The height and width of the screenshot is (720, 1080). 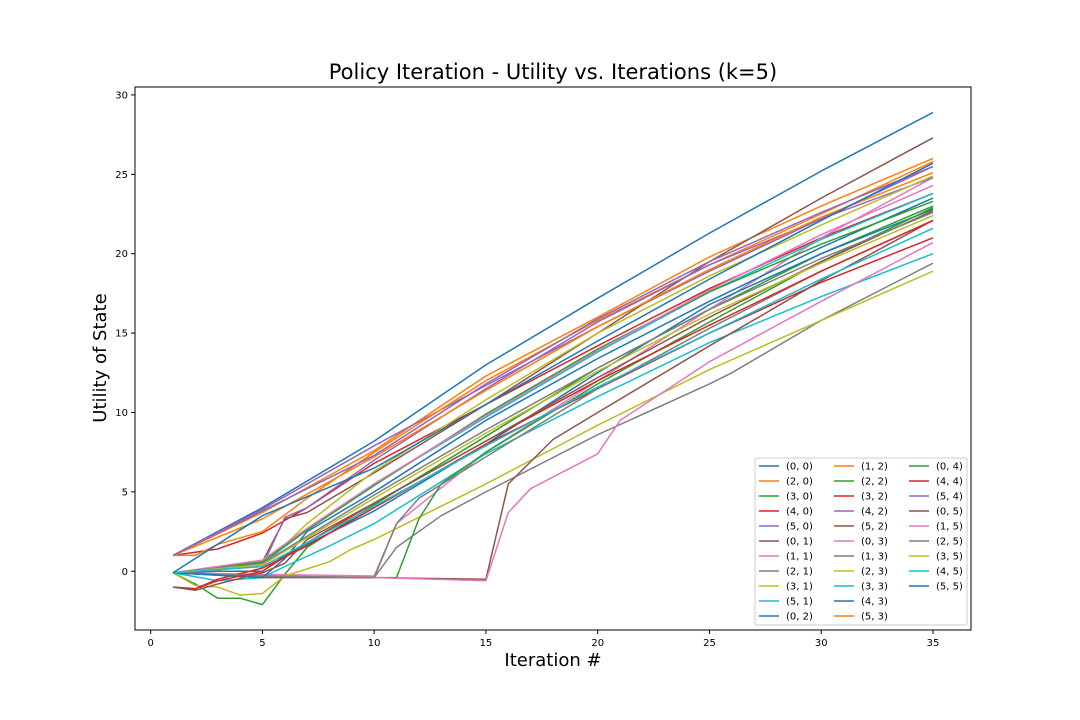 I want to click on x-tick-label: 20, so click(x=597, y=643).